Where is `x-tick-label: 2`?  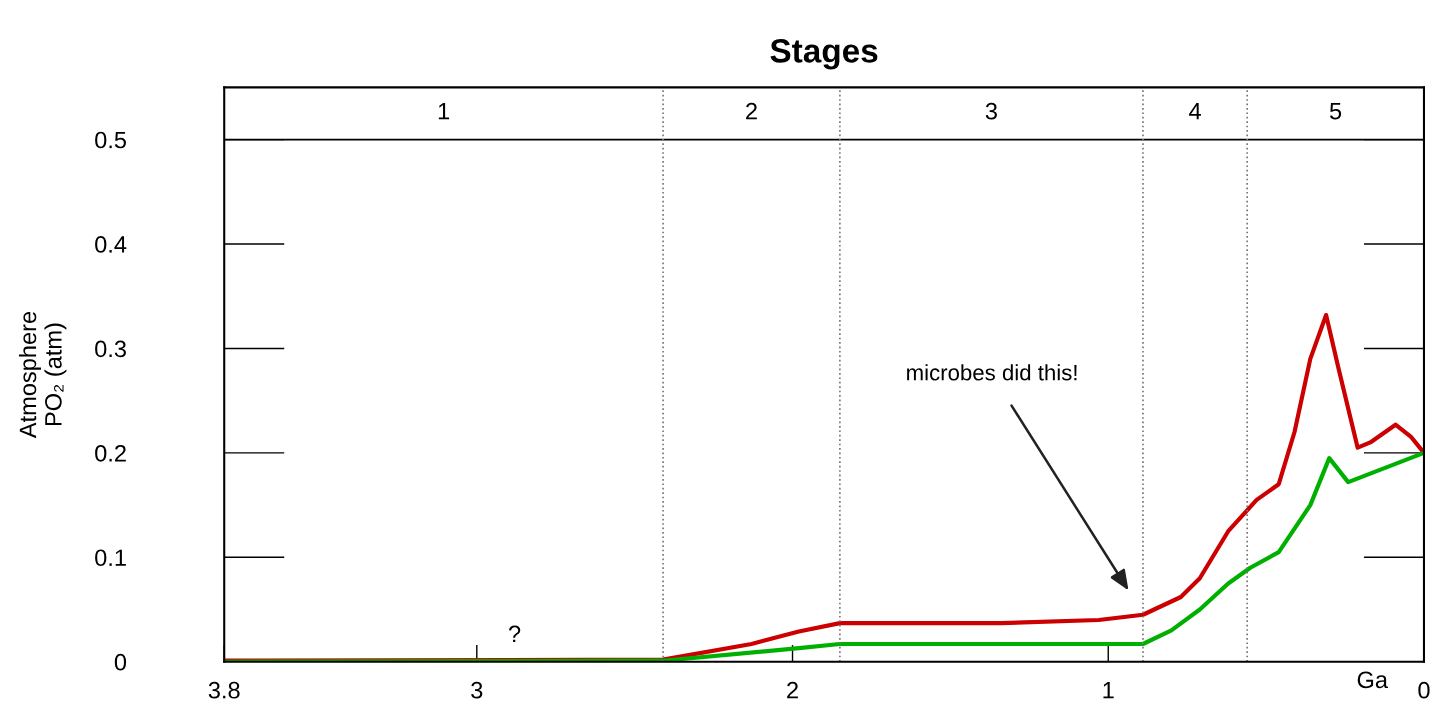 x-tick-label: 2 is located at coordinates (792, 690).